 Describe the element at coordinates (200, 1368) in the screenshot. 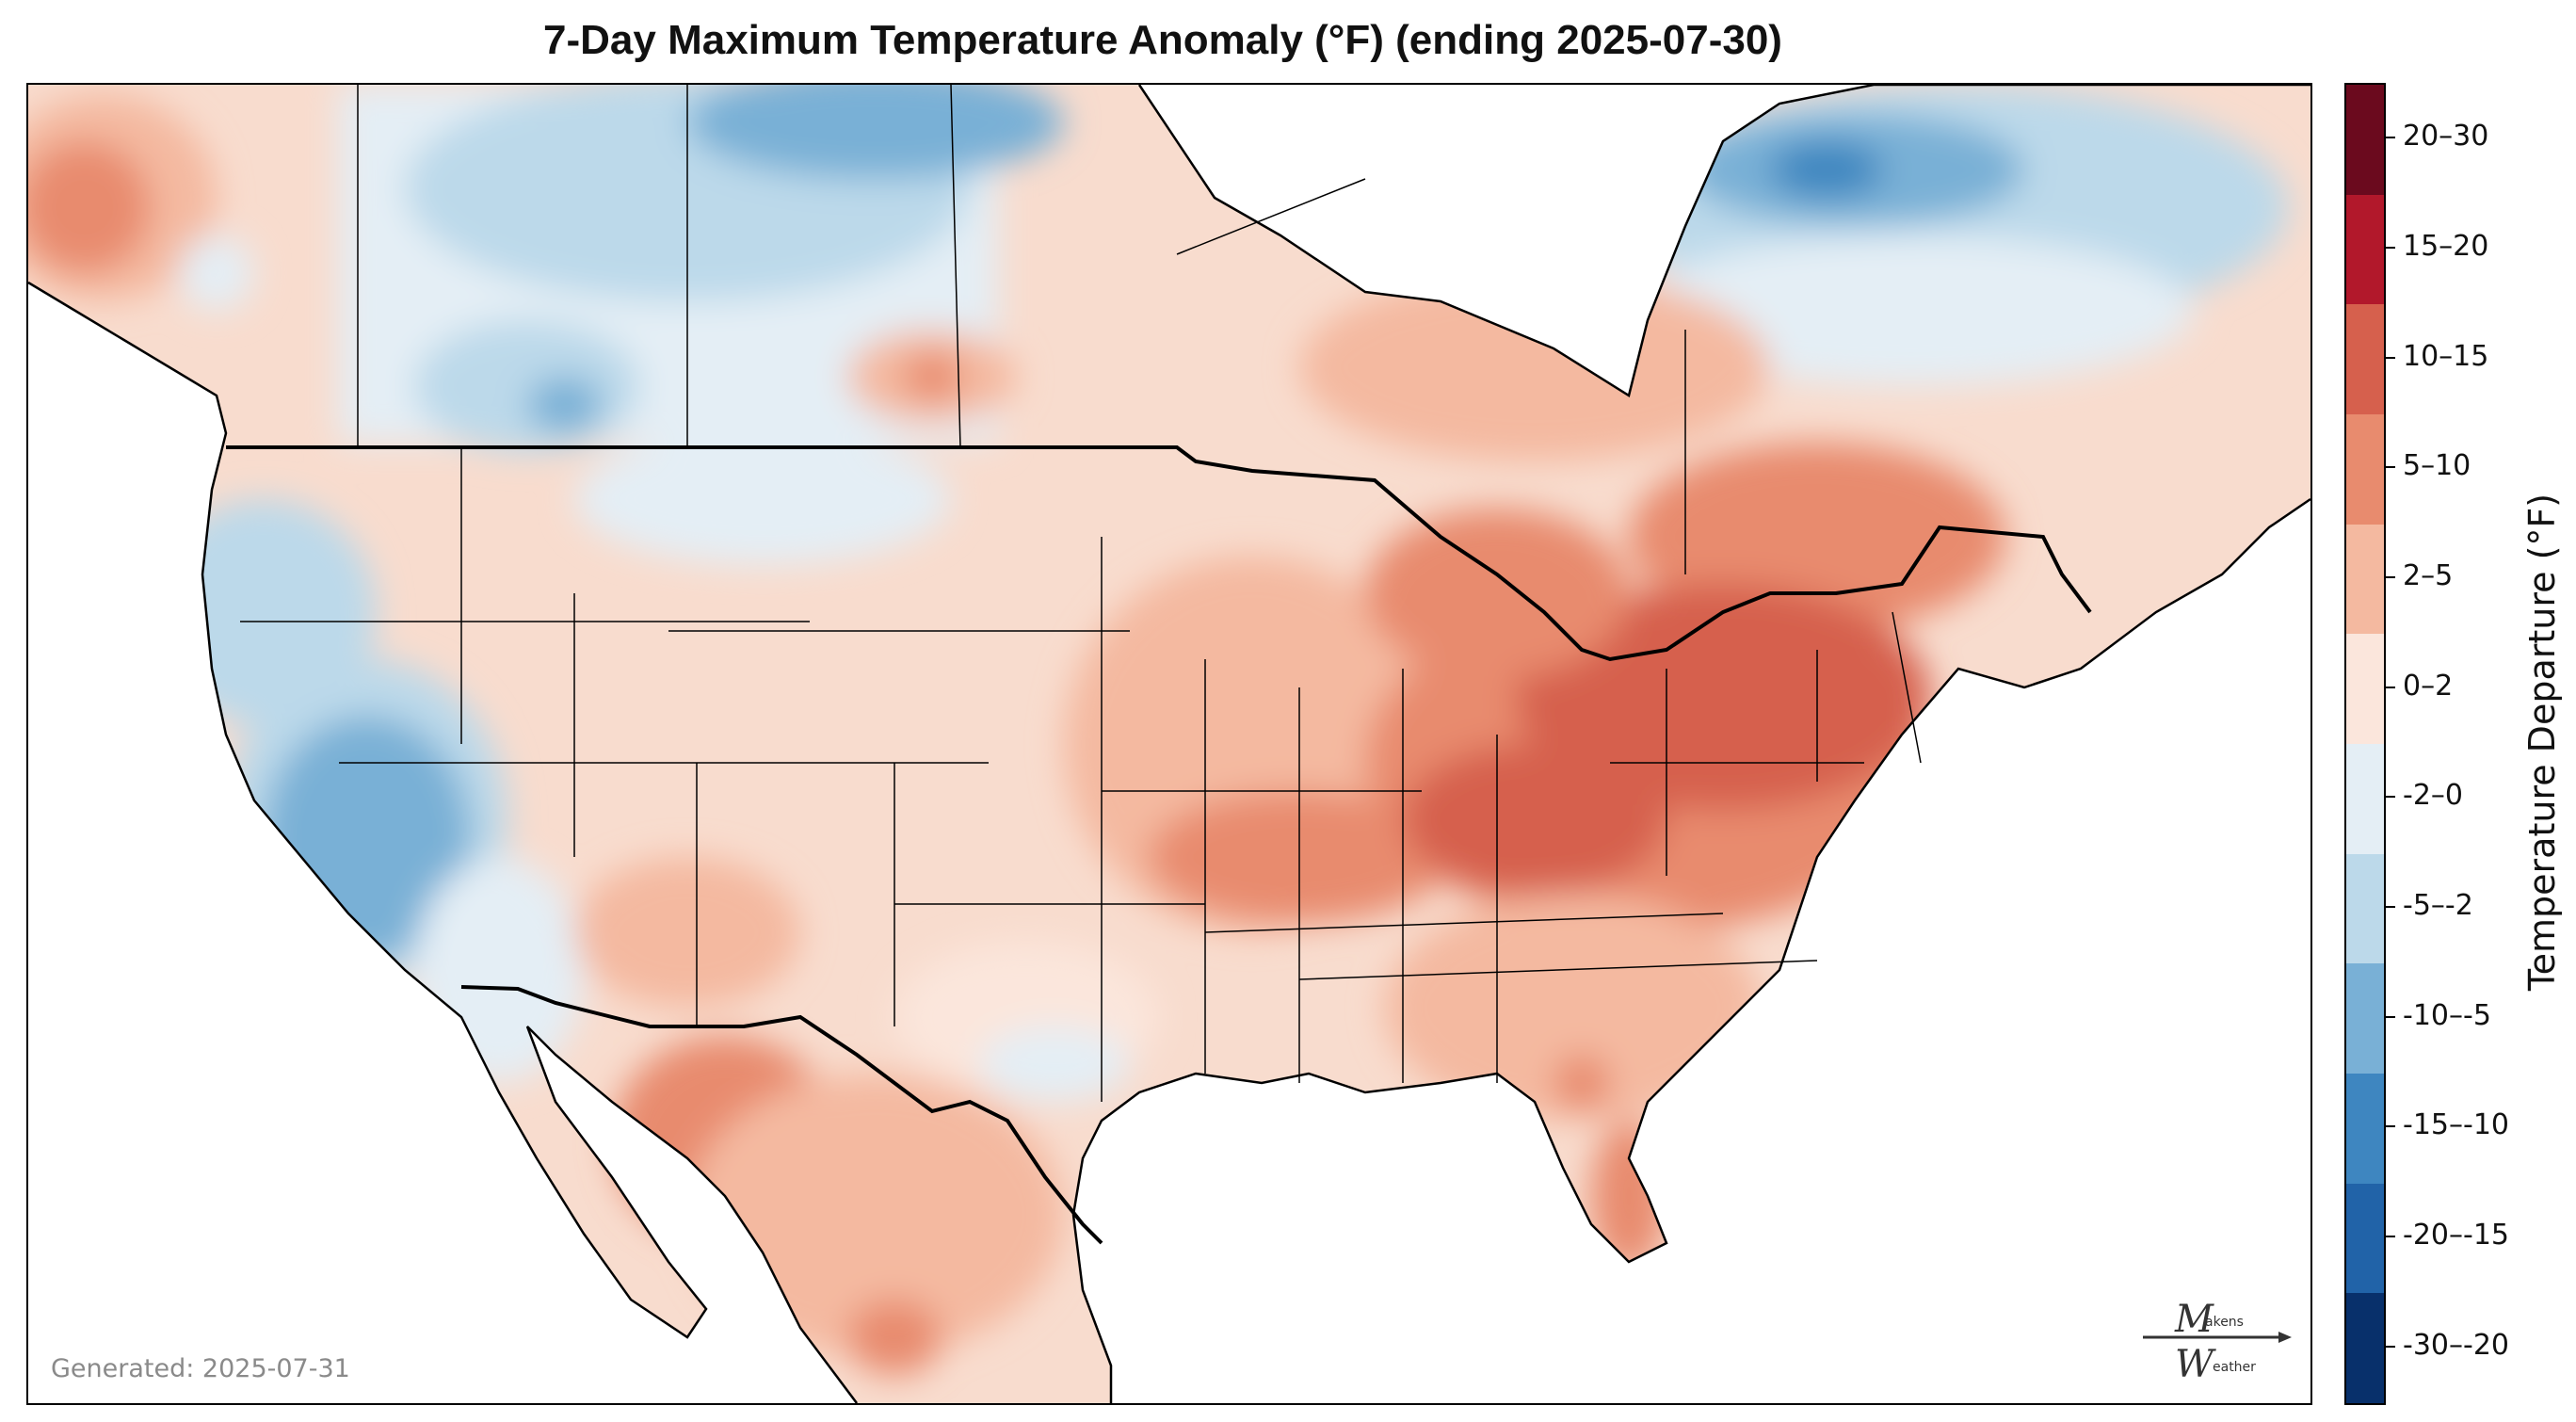

I see `generated-date: Generated: 2025-07-31` at that location.